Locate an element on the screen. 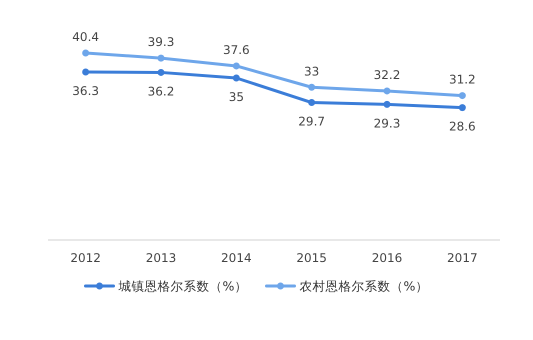 The image size is (533, 340). data-label: 35 is located at coordinates (236, 97).